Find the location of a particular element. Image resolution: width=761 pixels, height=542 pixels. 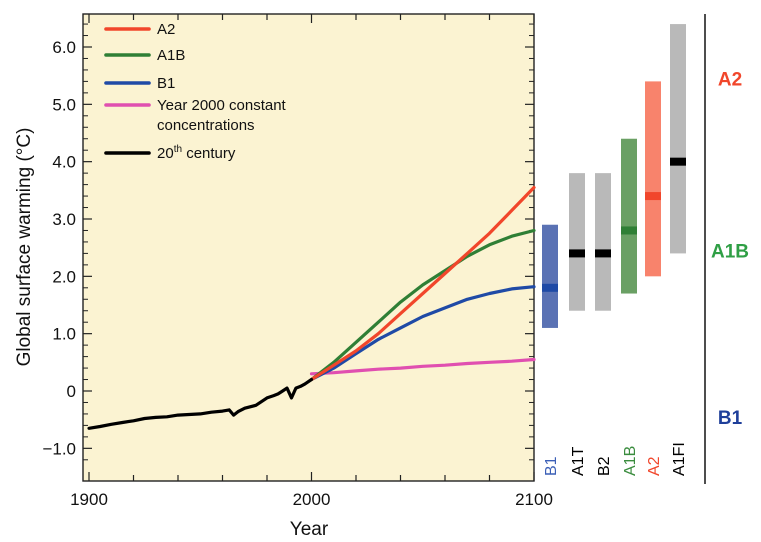

range-best-a1t is located at coordinates (577, 253).